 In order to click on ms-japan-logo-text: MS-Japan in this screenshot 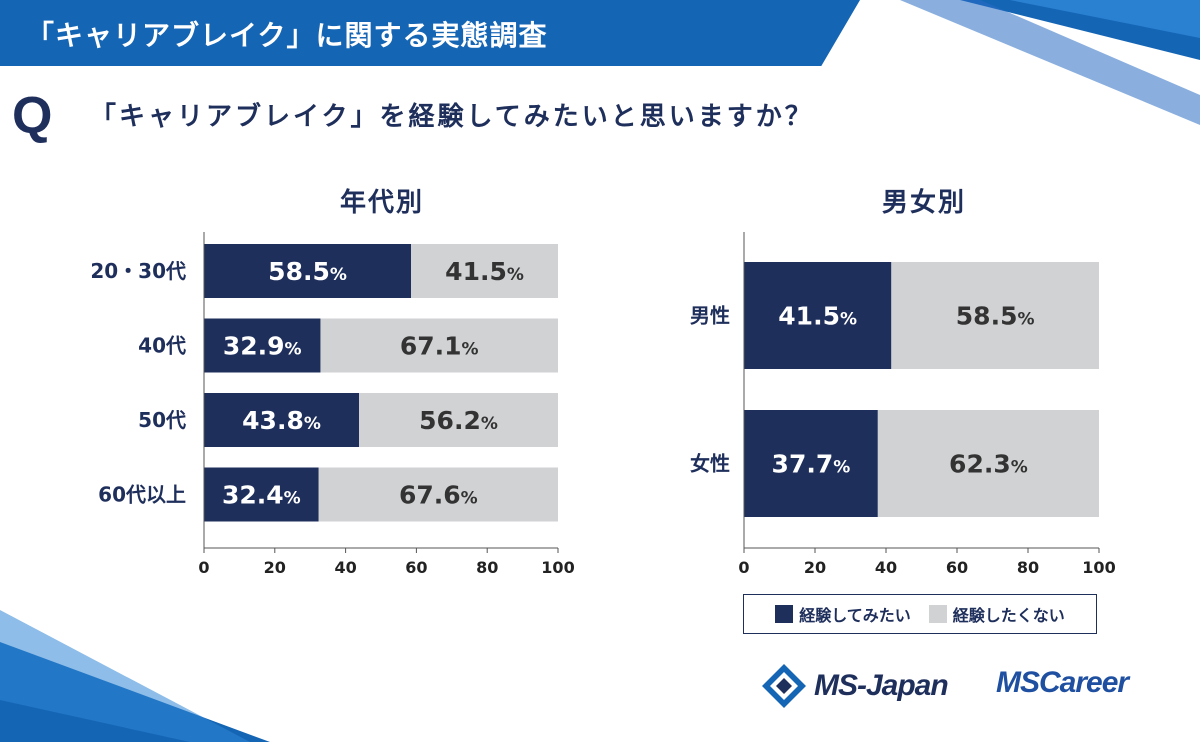, I will do `click(881, 685)`.